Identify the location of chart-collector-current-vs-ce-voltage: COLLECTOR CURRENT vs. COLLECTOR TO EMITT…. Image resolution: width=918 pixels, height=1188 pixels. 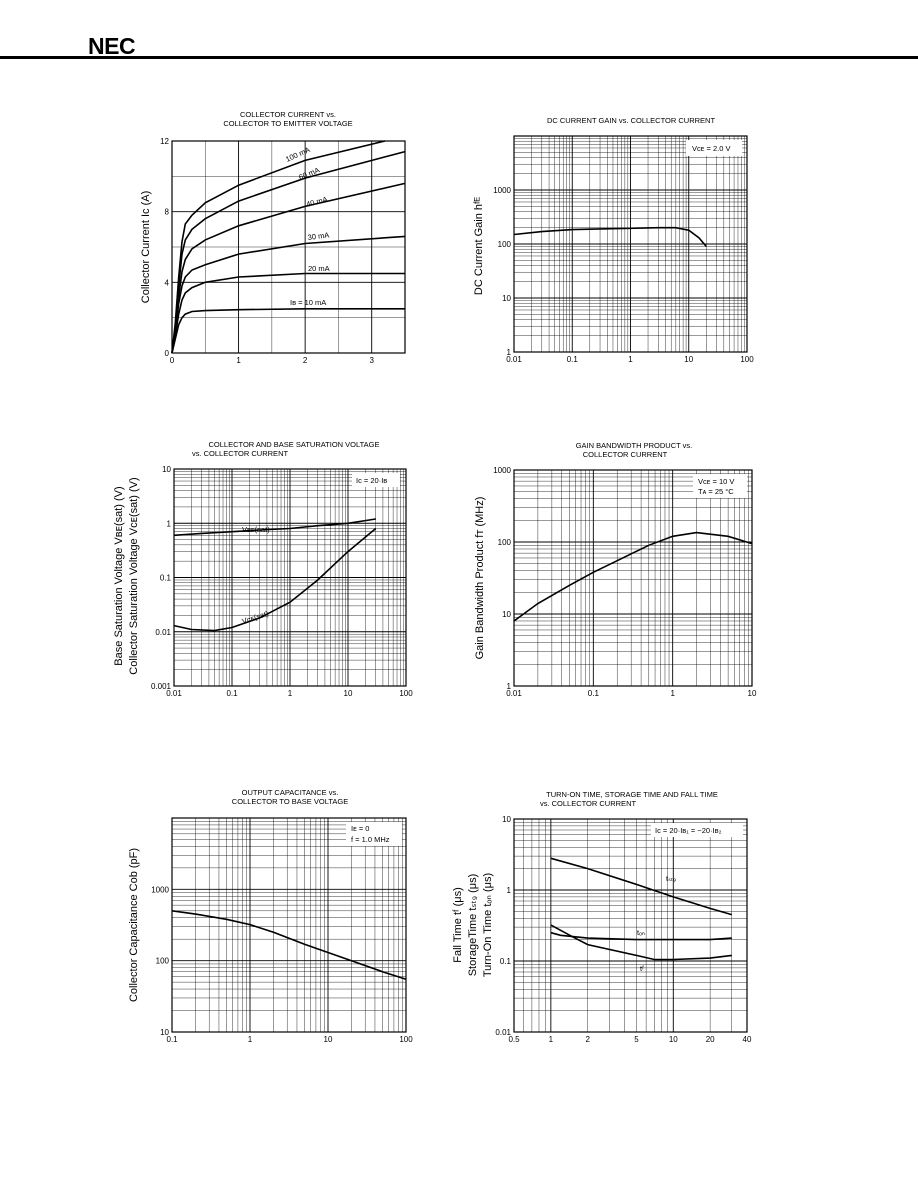
(273, 237).